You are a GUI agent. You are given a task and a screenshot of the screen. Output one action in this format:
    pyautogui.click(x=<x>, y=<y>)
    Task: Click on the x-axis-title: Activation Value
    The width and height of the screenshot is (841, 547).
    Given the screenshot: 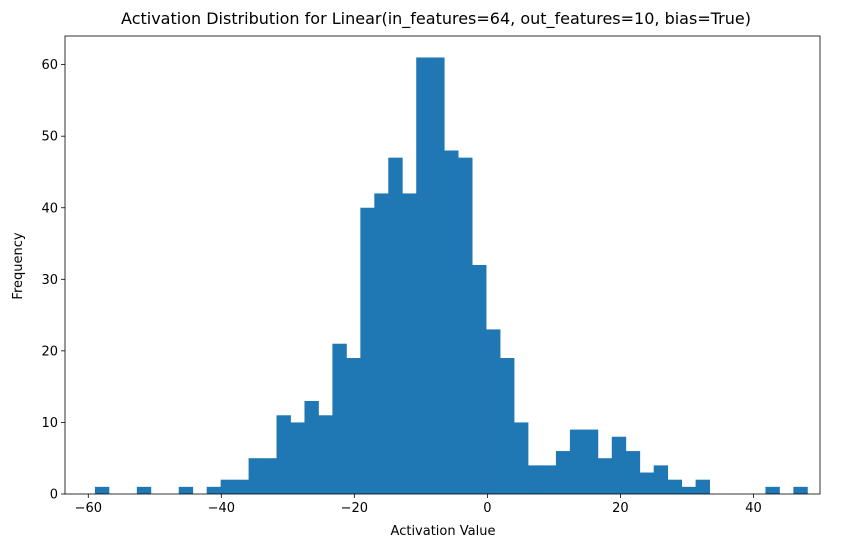 What is the action you would take?
    pyautogui.click(x=443, y=531)
    